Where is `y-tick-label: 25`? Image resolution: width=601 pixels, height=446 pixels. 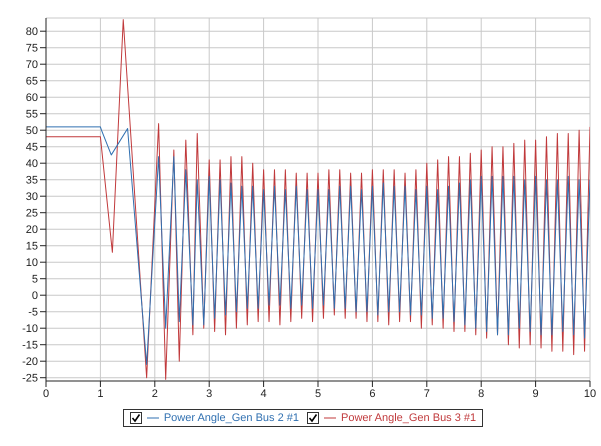
y-tick-label: 25 is located at coordinates (32, 214).